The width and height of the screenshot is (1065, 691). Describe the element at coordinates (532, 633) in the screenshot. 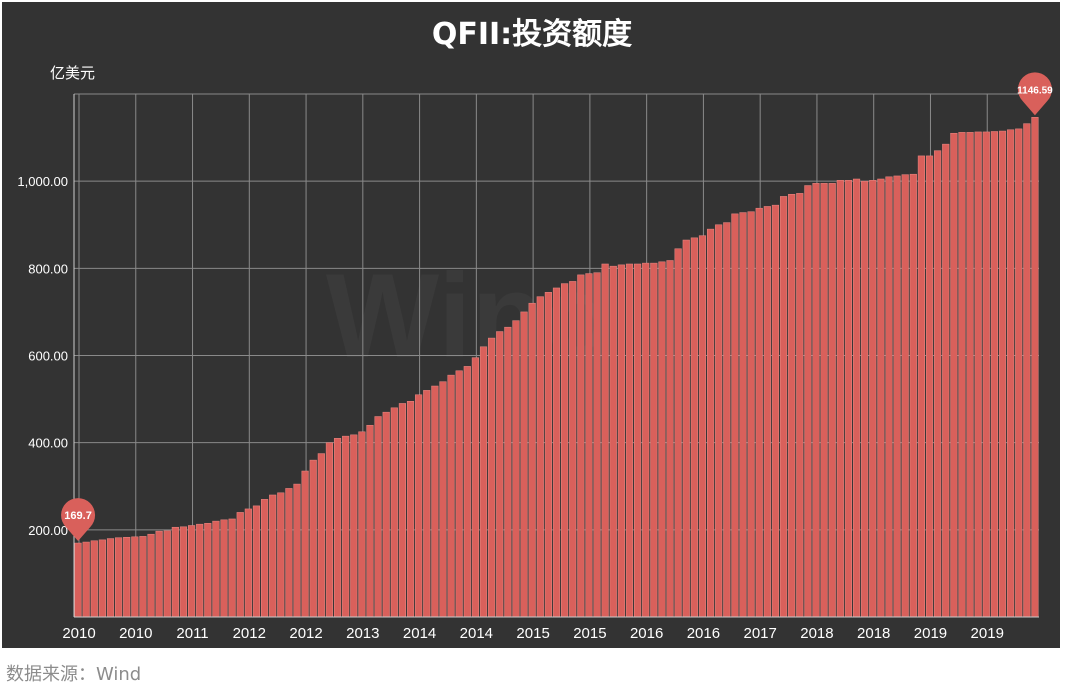

I see `x-tick-label: 2015` at that location.